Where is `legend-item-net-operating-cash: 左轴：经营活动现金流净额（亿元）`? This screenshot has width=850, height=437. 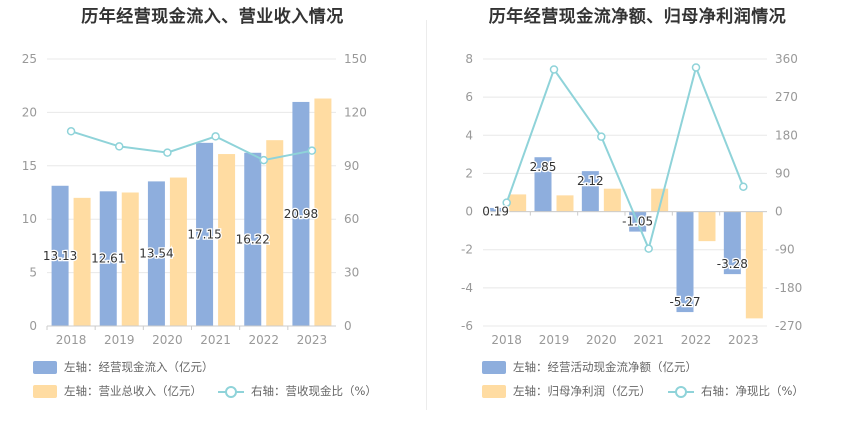 legend-item-net-operating-cash: 左轴：经营活动现金流净额（亿元） is located at coordinates (589, 367).